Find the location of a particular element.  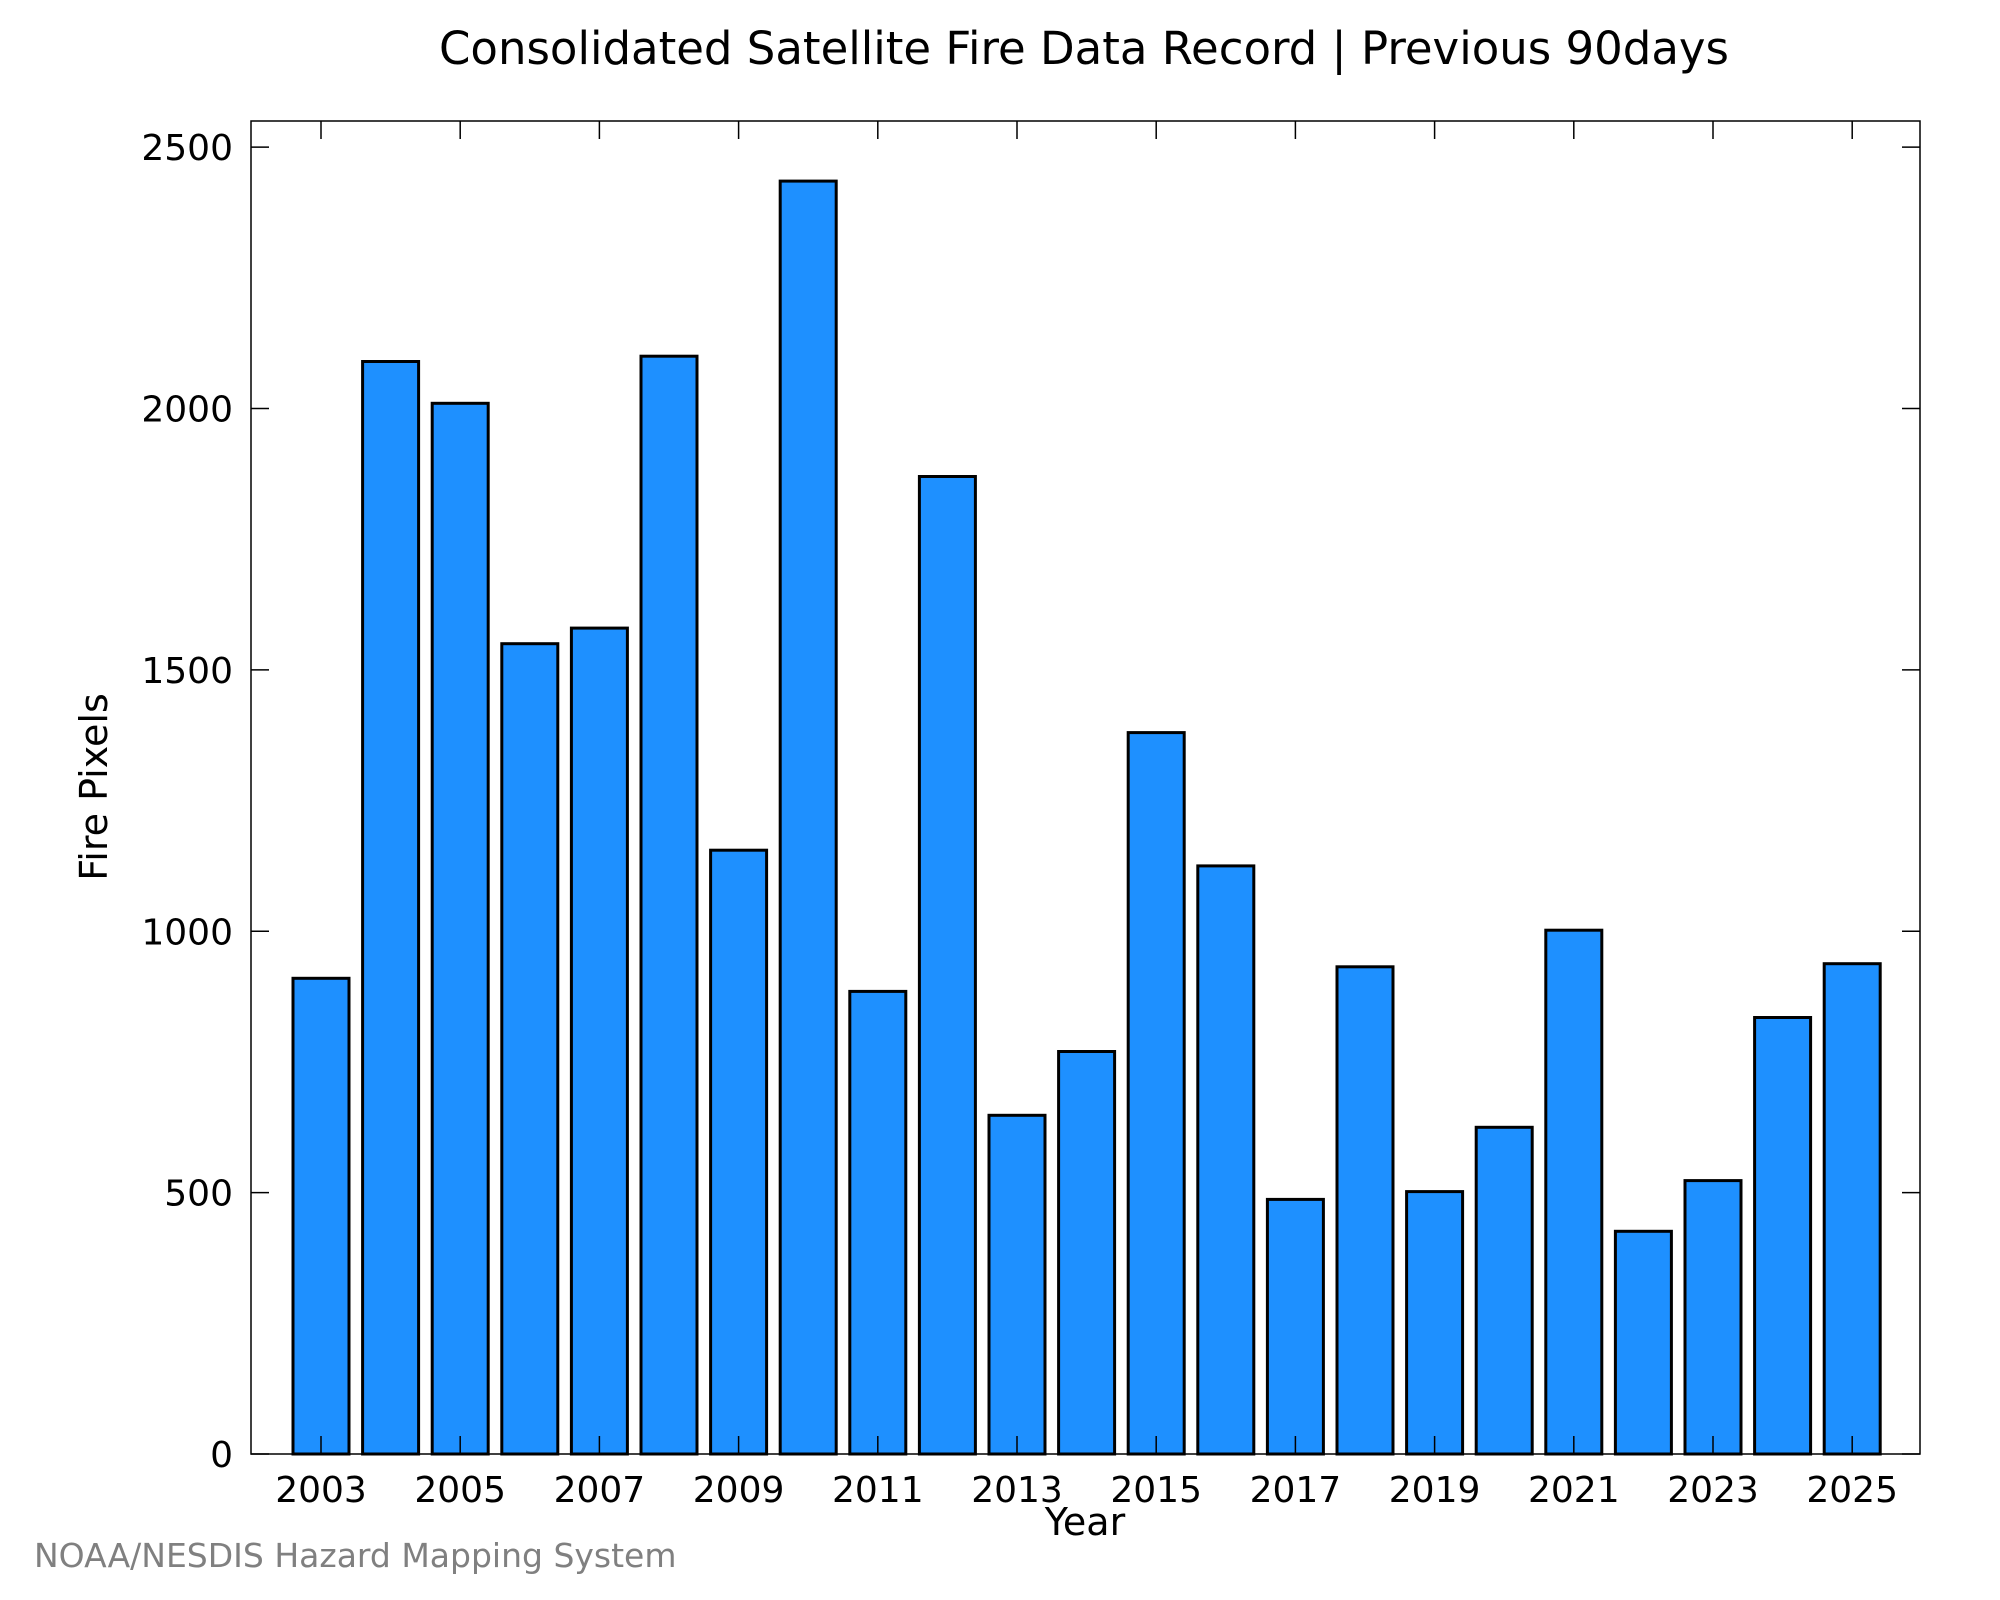

bar-2007 is located at coordinates (599, 1041).